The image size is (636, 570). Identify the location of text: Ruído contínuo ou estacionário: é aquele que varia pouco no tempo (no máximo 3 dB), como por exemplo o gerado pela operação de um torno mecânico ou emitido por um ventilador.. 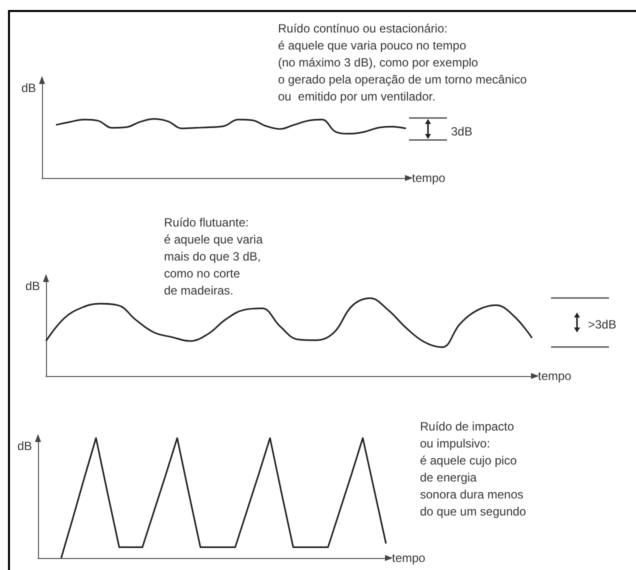
(403, 63).